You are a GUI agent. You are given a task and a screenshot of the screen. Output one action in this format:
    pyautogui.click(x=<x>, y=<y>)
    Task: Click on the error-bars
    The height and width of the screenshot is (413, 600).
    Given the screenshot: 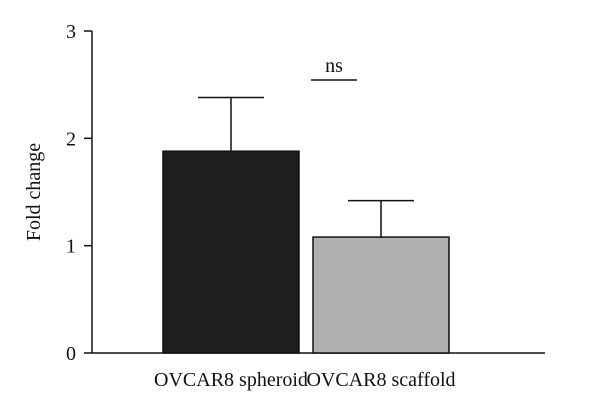 What is the action you would take?
    pyautogui.click(x=306, y=167)
    